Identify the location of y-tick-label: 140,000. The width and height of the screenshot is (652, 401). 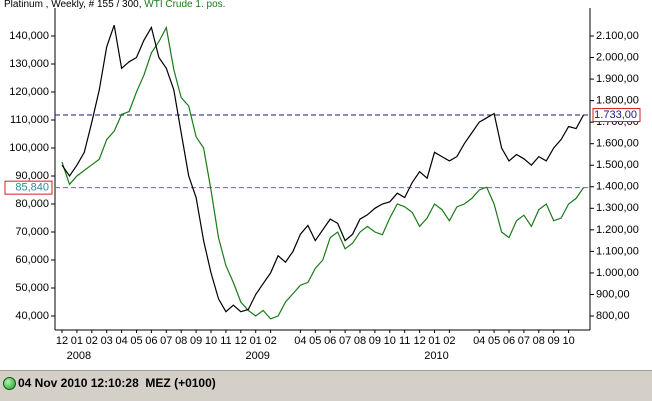
(29, 36).